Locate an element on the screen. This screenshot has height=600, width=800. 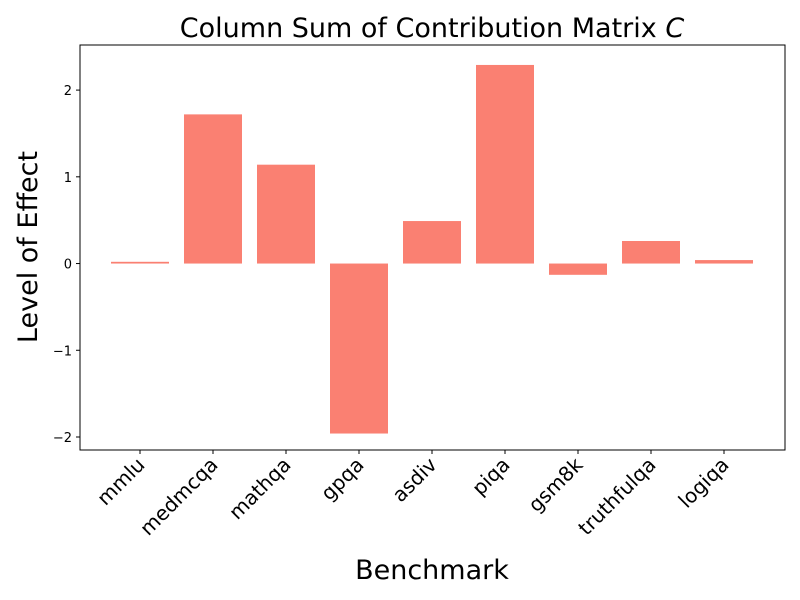
x-tick-label-truthfulqa: truthfulqa is located at coordinates (616, 496).